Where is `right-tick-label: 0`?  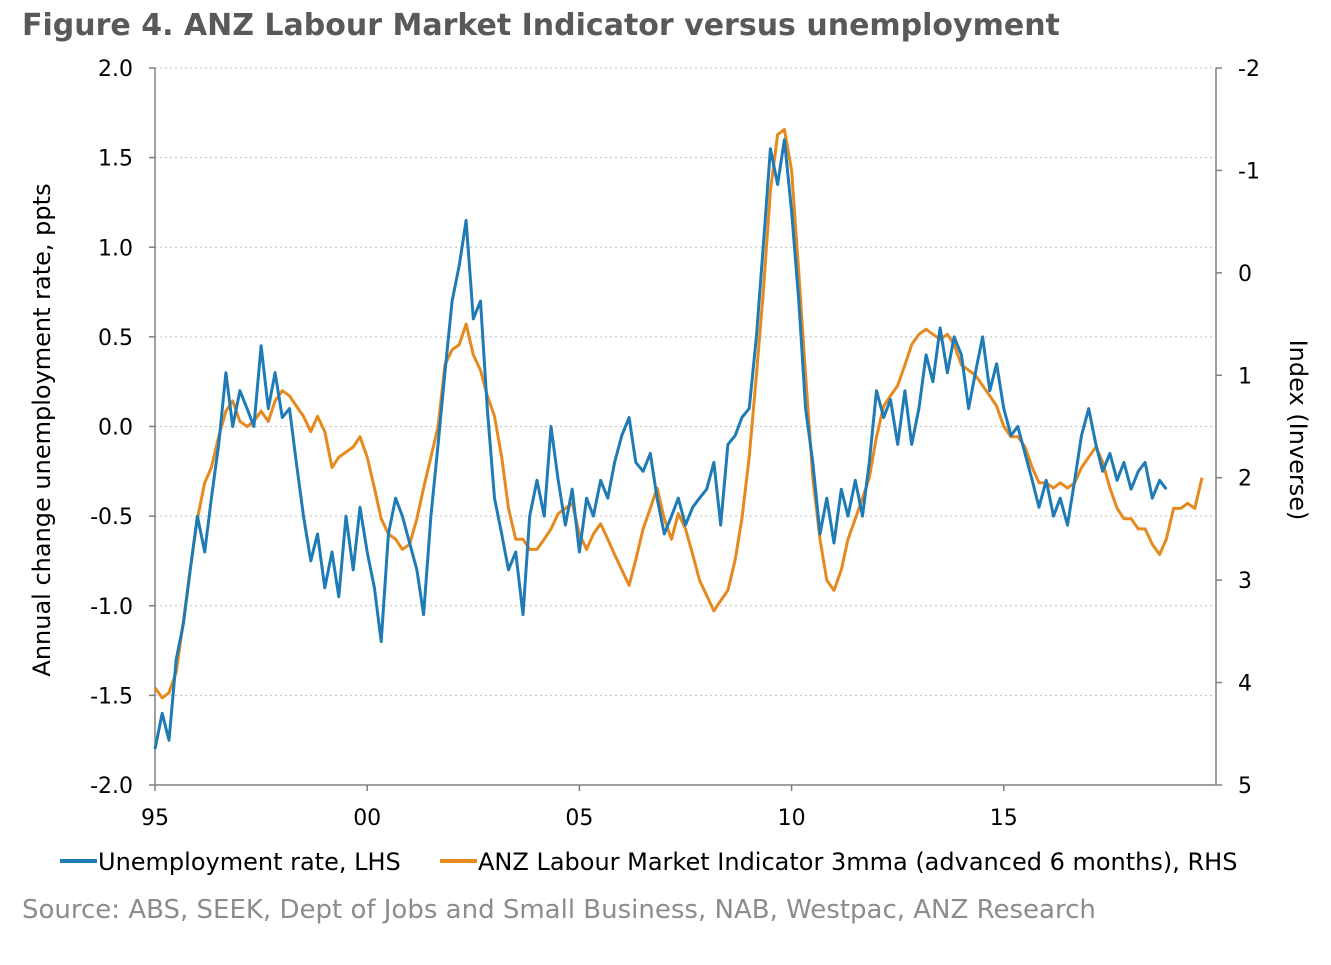 right-tick-label: 0 is located at coordinates (1245, 274).